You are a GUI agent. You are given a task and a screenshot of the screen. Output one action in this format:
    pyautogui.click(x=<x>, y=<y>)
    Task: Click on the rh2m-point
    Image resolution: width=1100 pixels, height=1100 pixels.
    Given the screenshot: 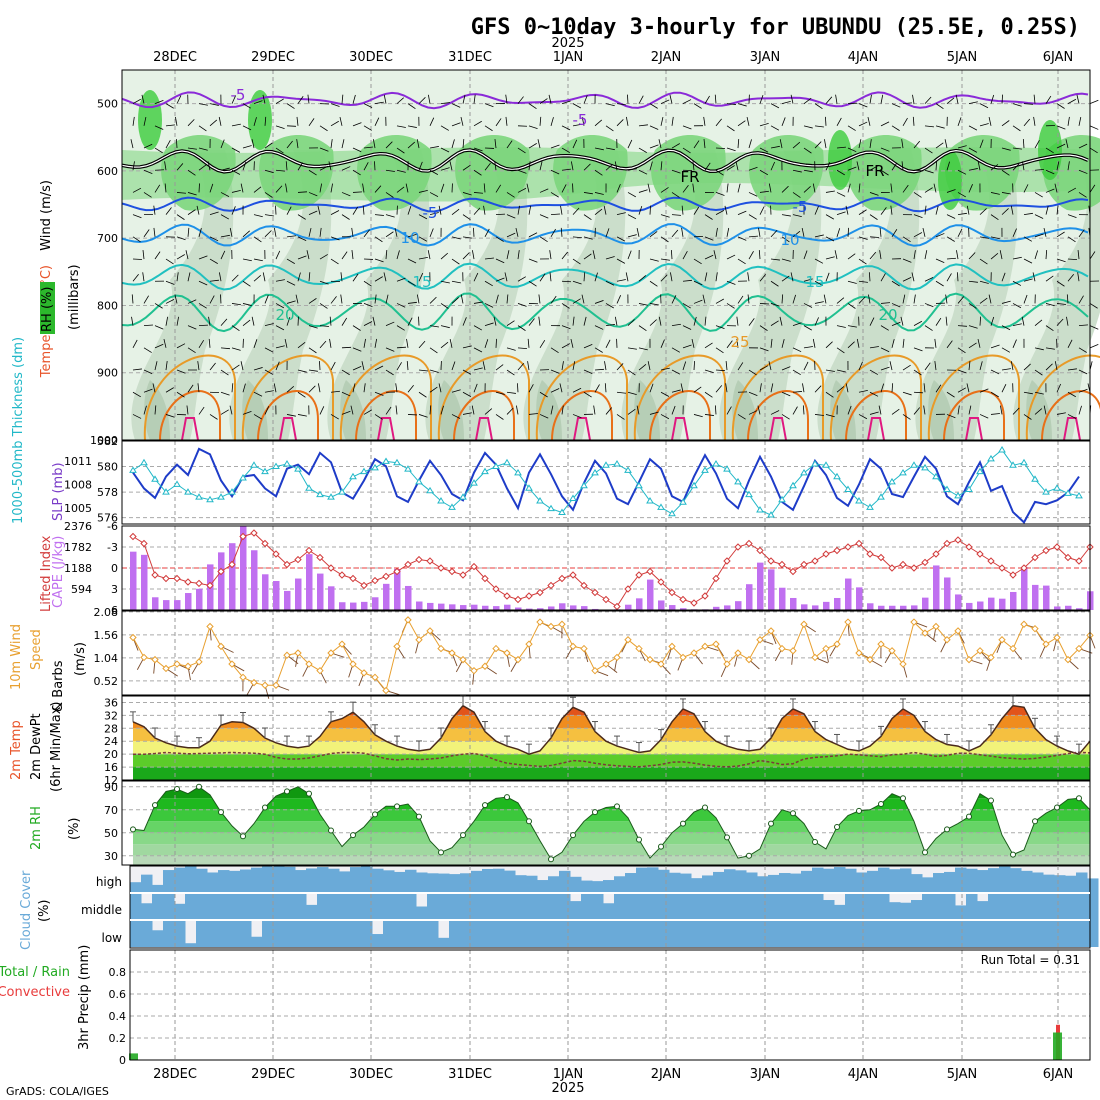 What is the action you would take?
    pyautogui.click(x=1035, y=821)
    